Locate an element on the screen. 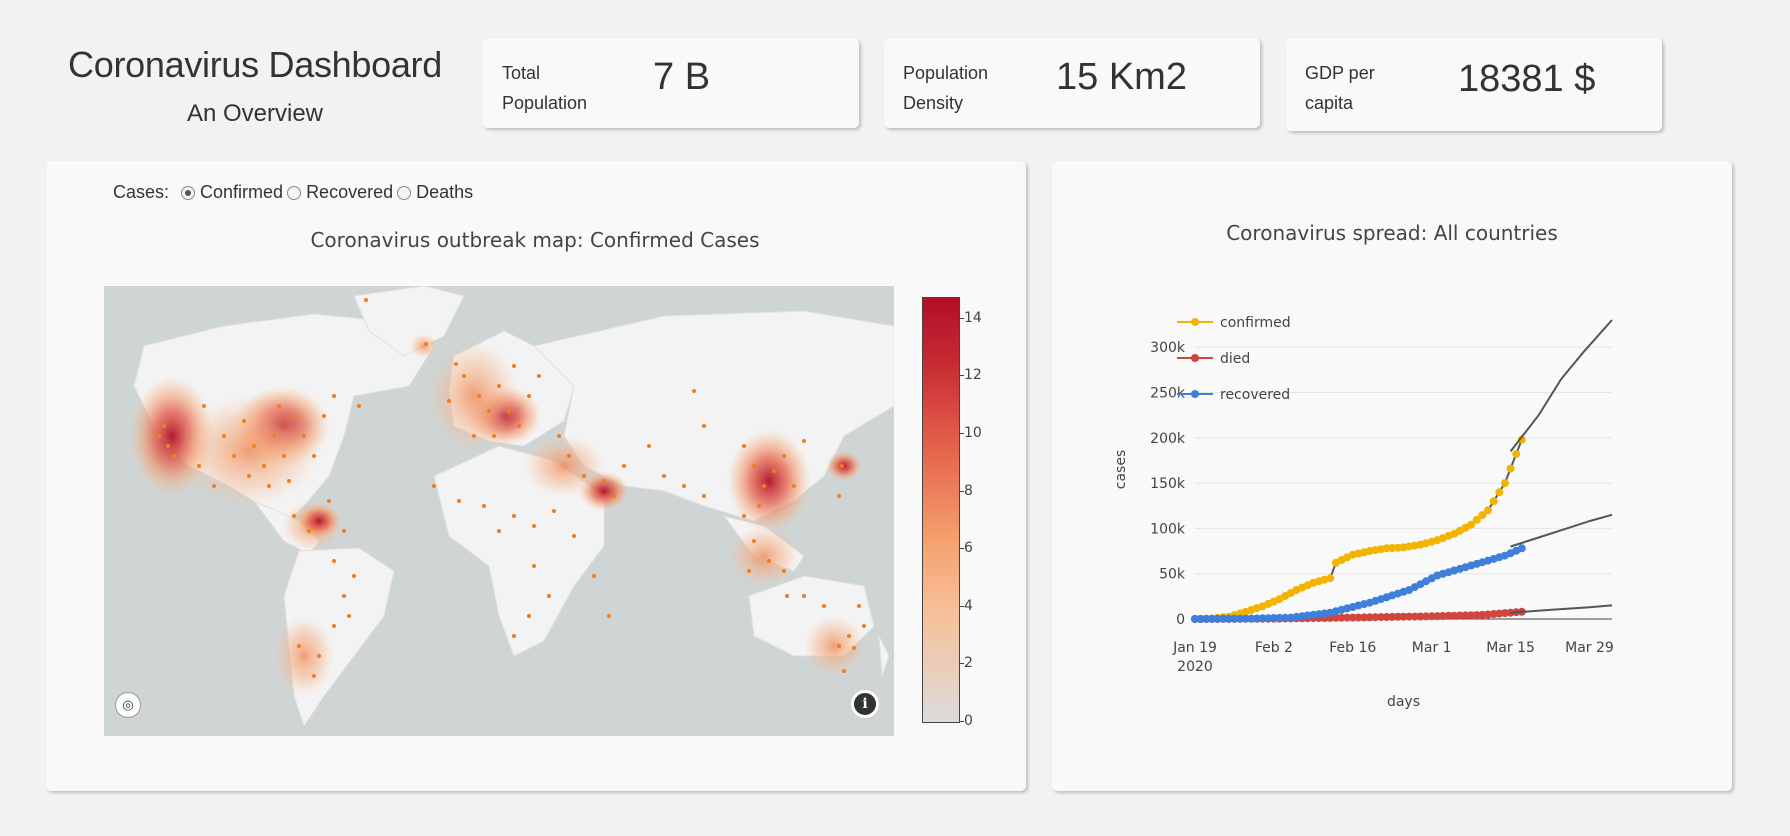  x-tick-label: Feb 16 is located at coordinates (1352, 648).